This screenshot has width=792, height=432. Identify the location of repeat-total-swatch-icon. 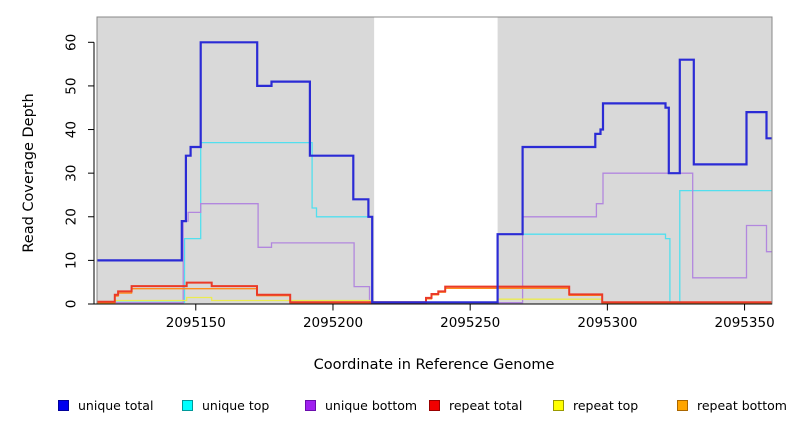
(434, 405).